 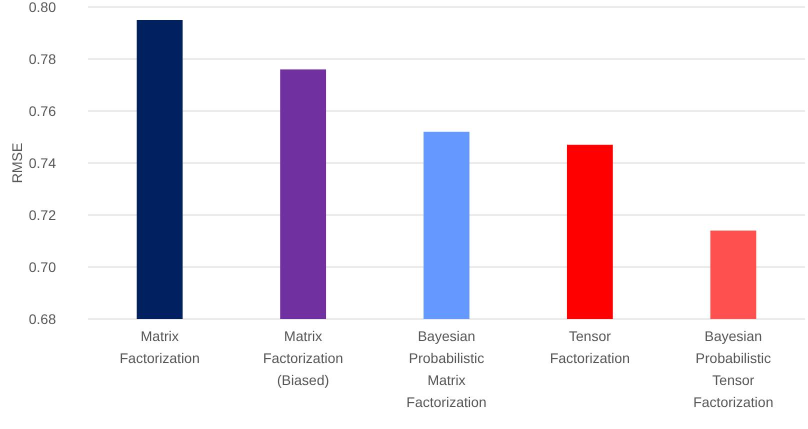 I want to click on y-axis-title: RMSE, so click(x=17, y=163).